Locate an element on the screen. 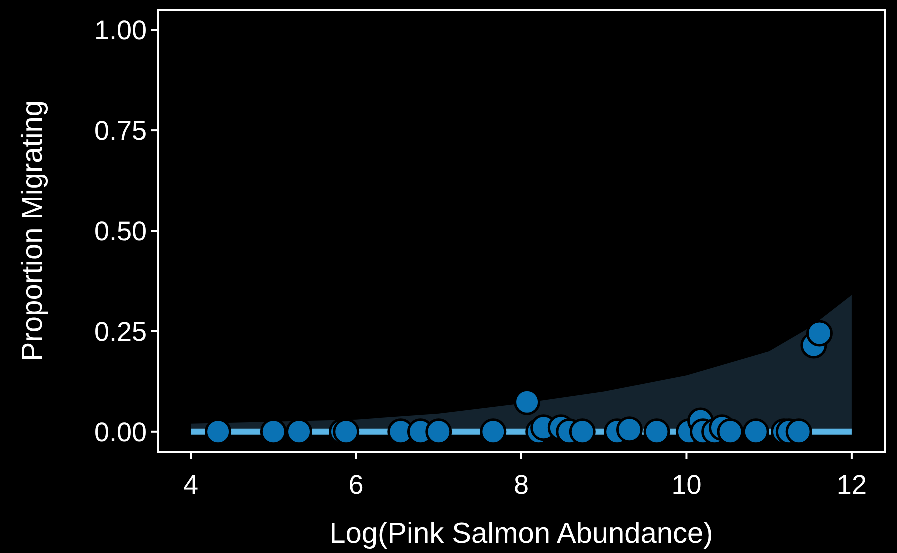 Image resolution: width=897 pixels, height=553 pixels. y-tick-label: 0.75 is located at coordinates (120, 131).